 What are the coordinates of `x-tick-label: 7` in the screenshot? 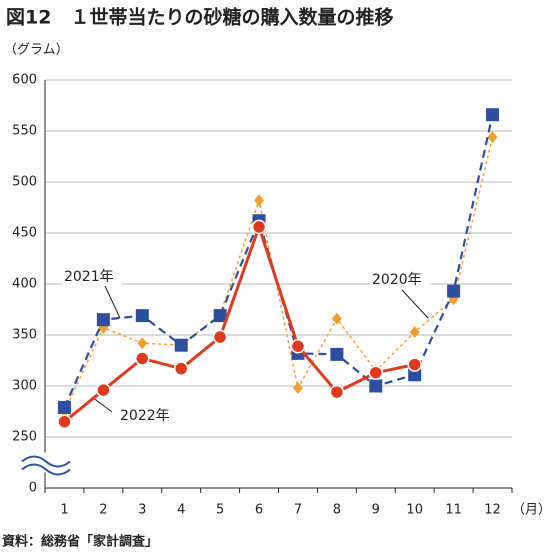 It's located at (298, 510).